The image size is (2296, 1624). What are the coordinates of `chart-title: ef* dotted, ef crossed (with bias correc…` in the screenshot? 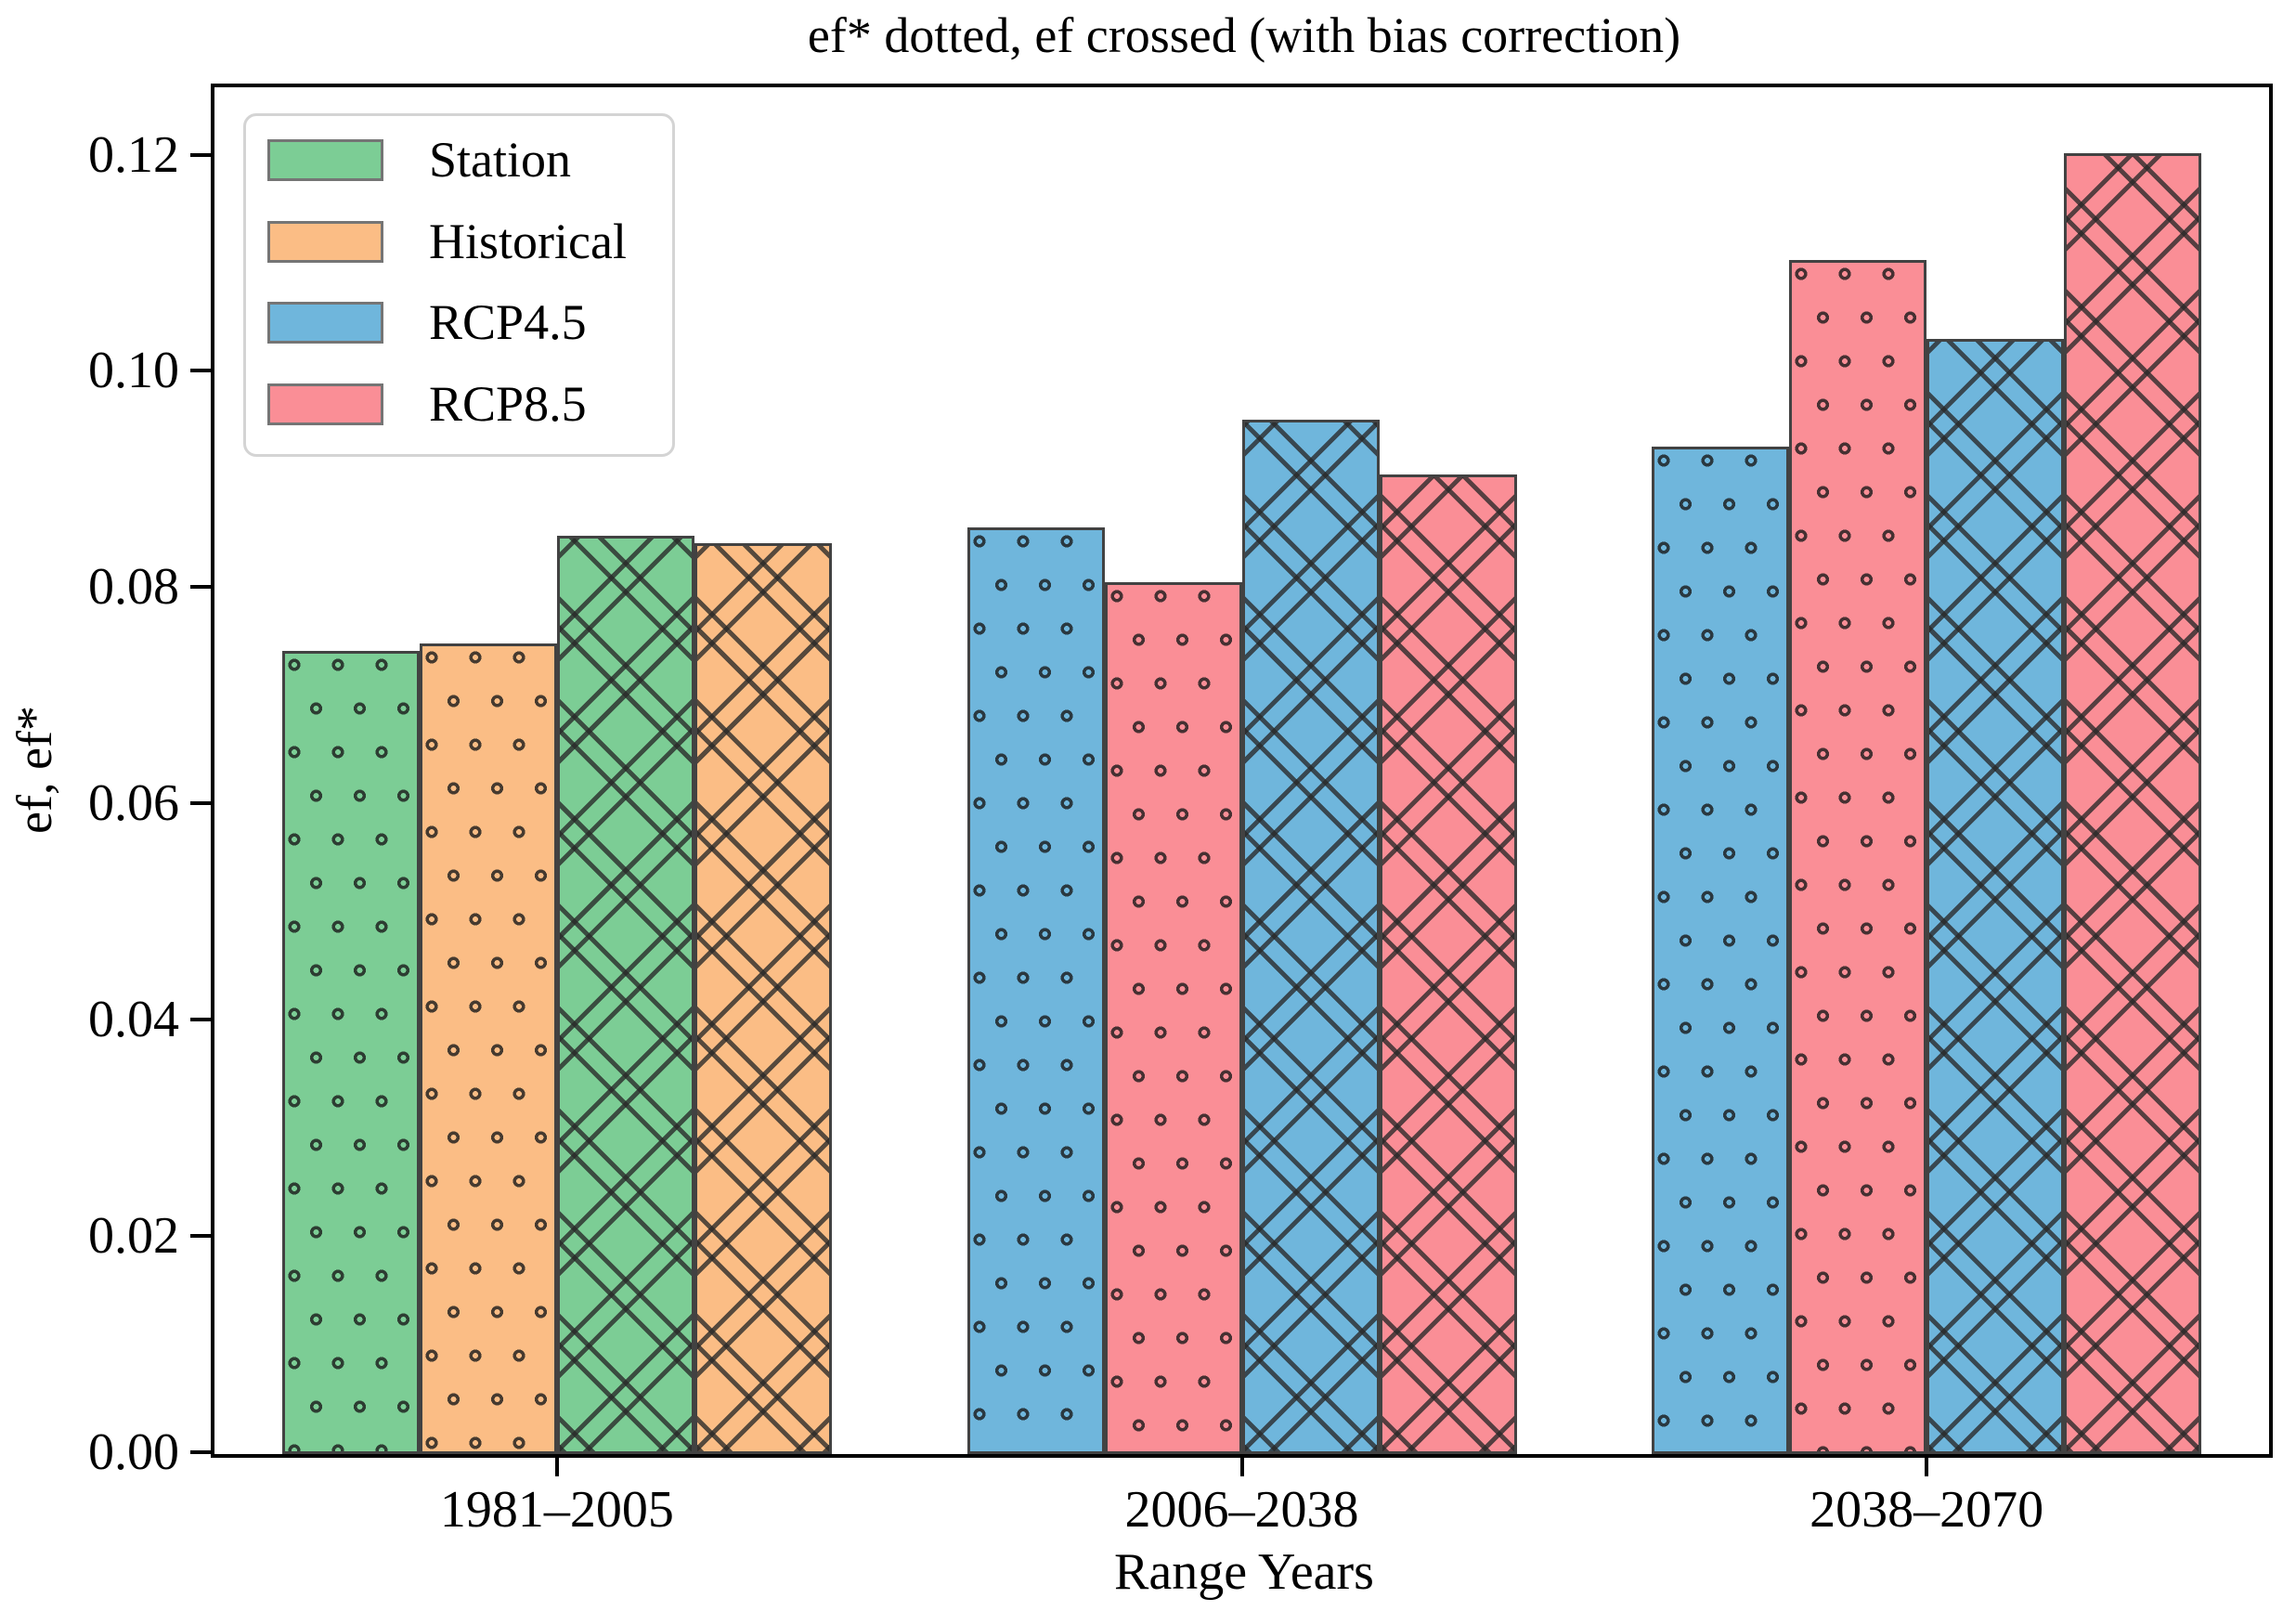 It's located at (1244, 35).